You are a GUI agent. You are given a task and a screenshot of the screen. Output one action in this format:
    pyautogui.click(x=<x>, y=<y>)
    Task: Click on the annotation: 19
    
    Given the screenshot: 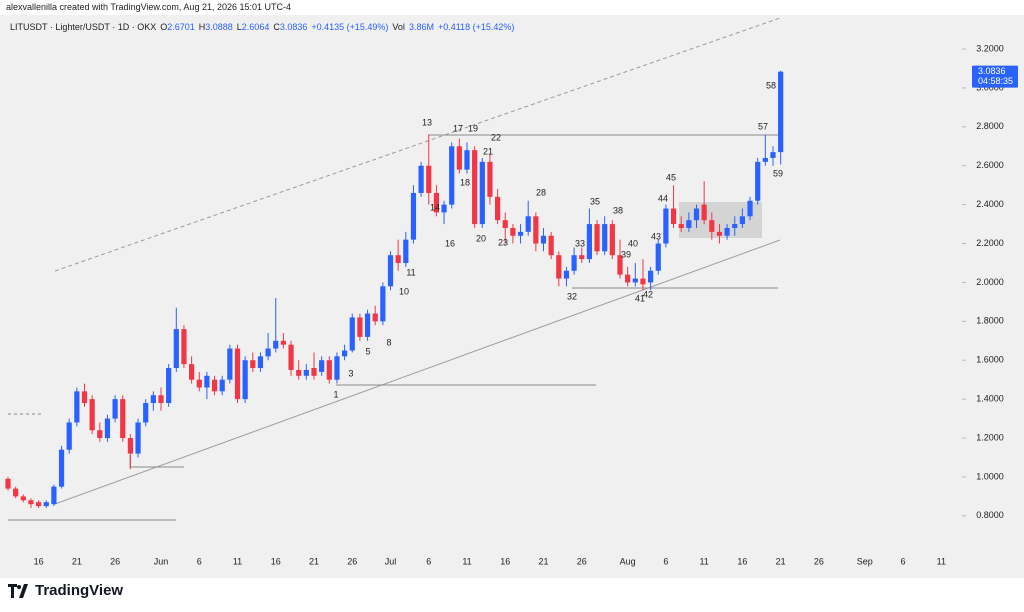 What is the action you would take?
    pyautogui.click(x=473, y=128)
    